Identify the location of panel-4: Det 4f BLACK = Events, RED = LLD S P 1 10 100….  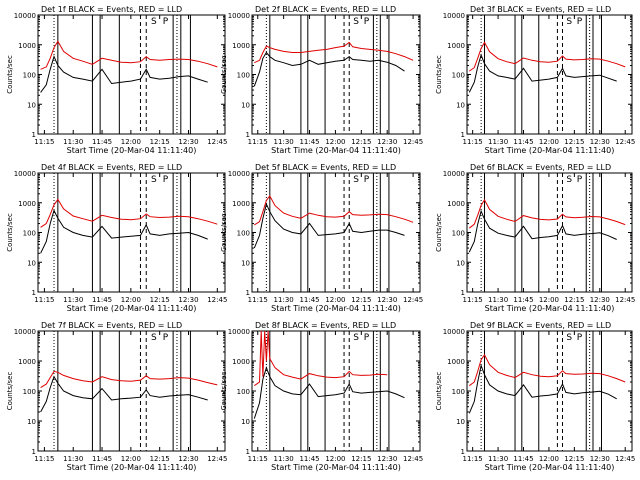
(116, 238).